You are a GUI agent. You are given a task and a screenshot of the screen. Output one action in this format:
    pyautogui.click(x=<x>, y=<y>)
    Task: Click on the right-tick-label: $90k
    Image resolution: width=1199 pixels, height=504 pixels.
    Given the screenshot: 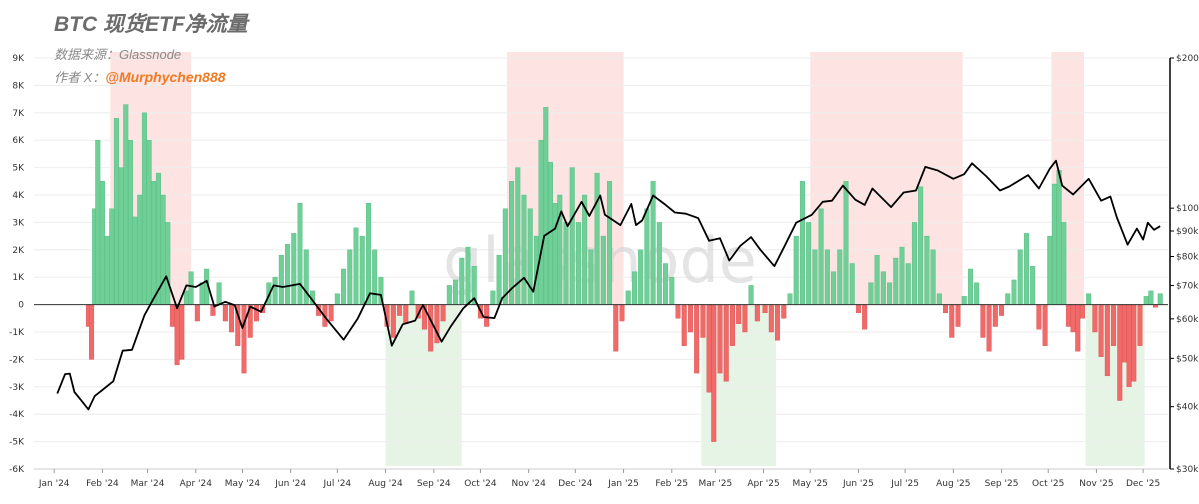 What is the action you would take?
    pyautogui.click(x=1187, y=232)
    